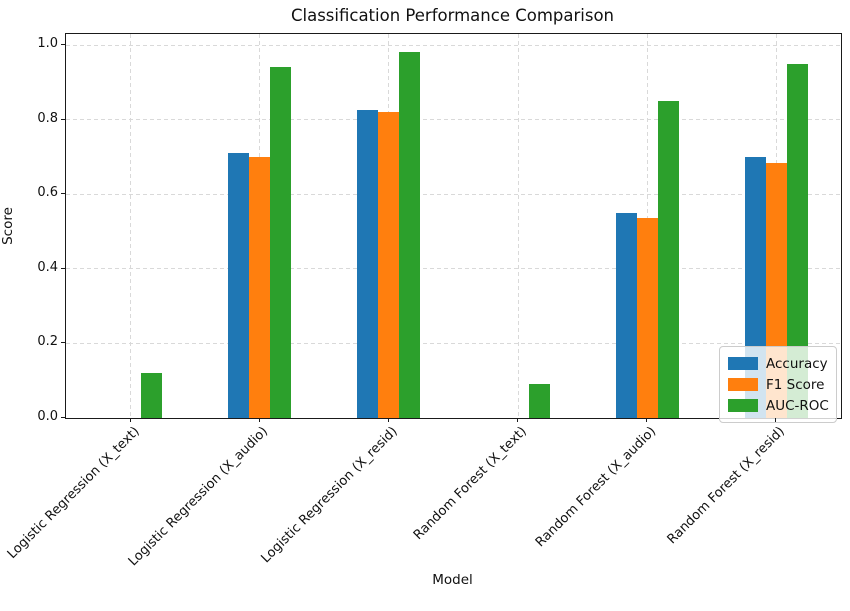 The width and height of the screenshot is (850, 611). I want to click on legend-item-label: AUC-ROC, so click(797, 405).